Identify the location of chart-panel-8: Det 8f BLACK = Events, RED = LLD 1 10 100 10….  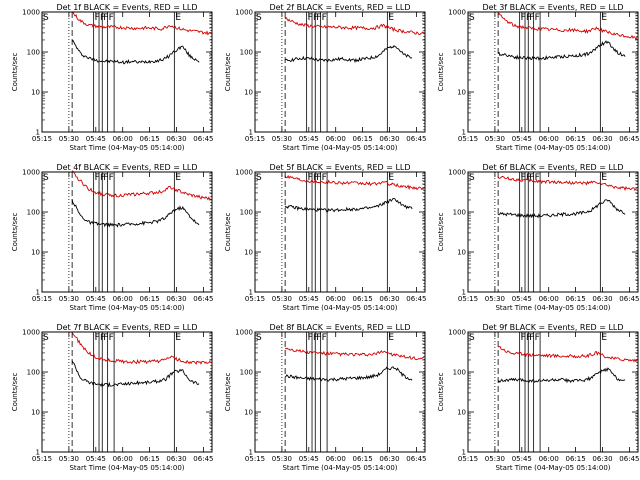
(325, 397).